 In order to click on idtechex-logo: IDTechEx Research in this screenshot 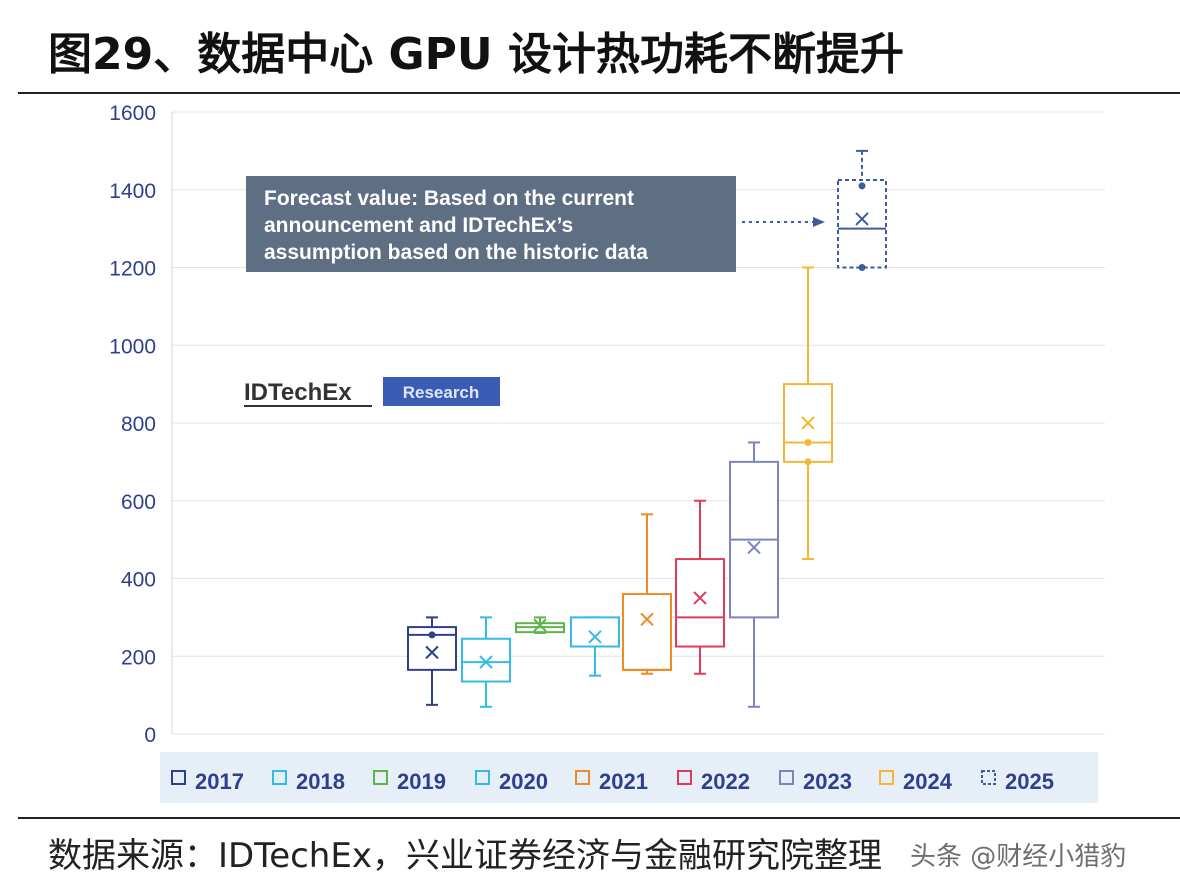, I will do `click(372, 392)`.